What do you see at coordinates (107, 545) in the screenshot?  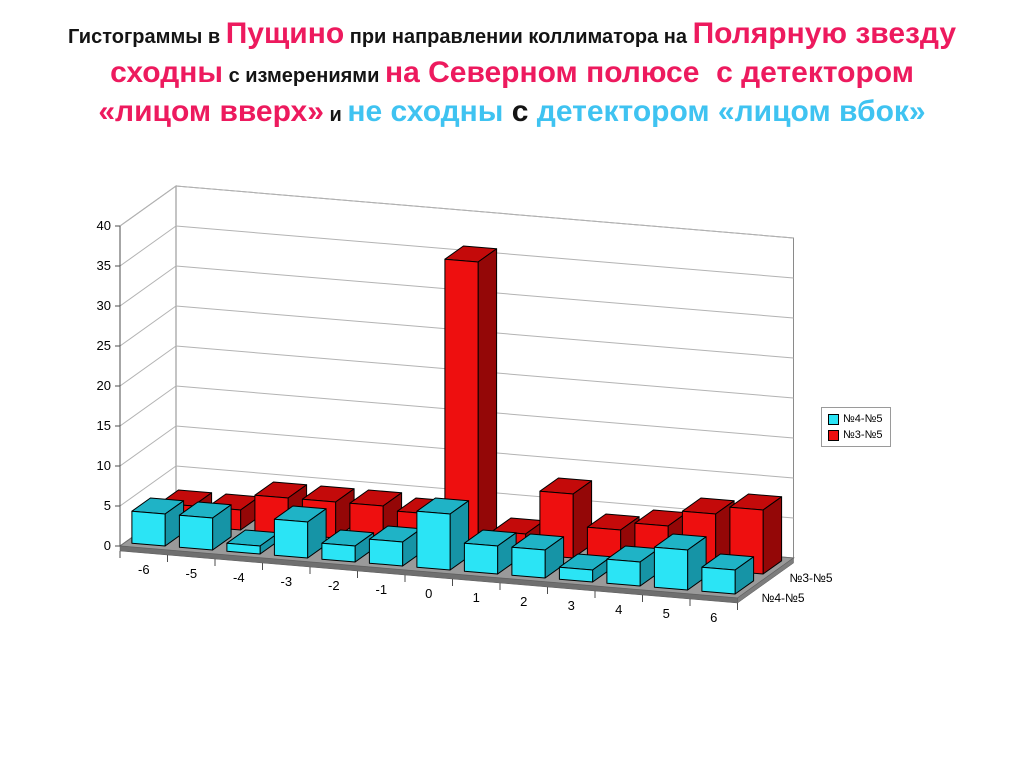 I see `value-tick-label: 0` at bounding box center [107, 545].